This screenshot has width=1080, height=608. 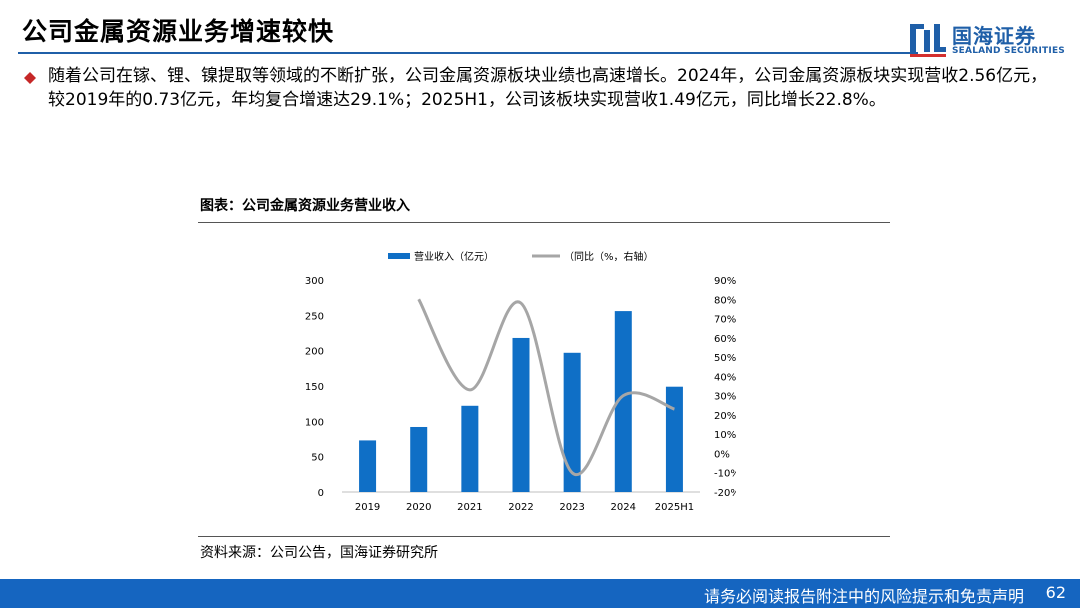 I want to click on bar-2022, so click(x=521, y=414).